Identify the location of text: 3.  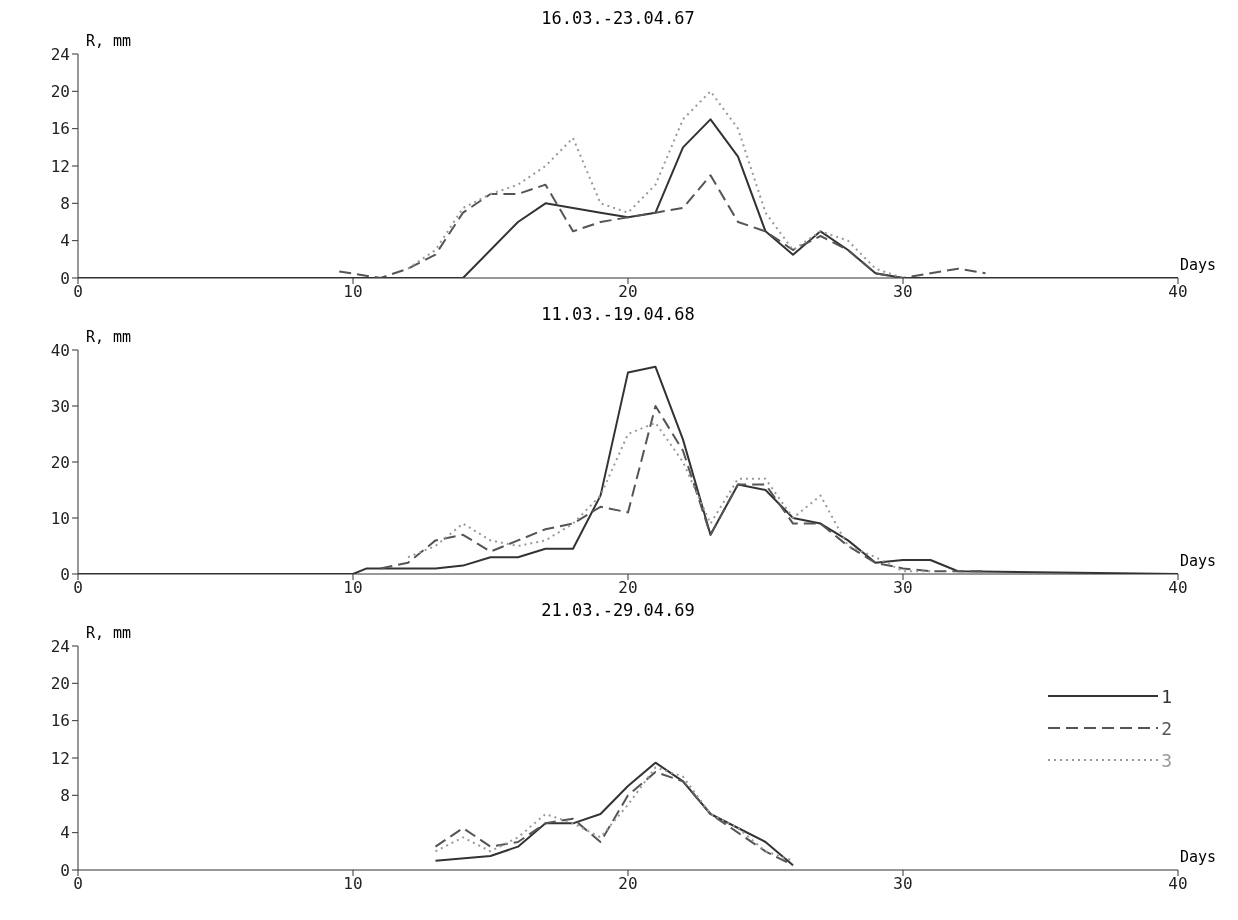
(1166, 760).